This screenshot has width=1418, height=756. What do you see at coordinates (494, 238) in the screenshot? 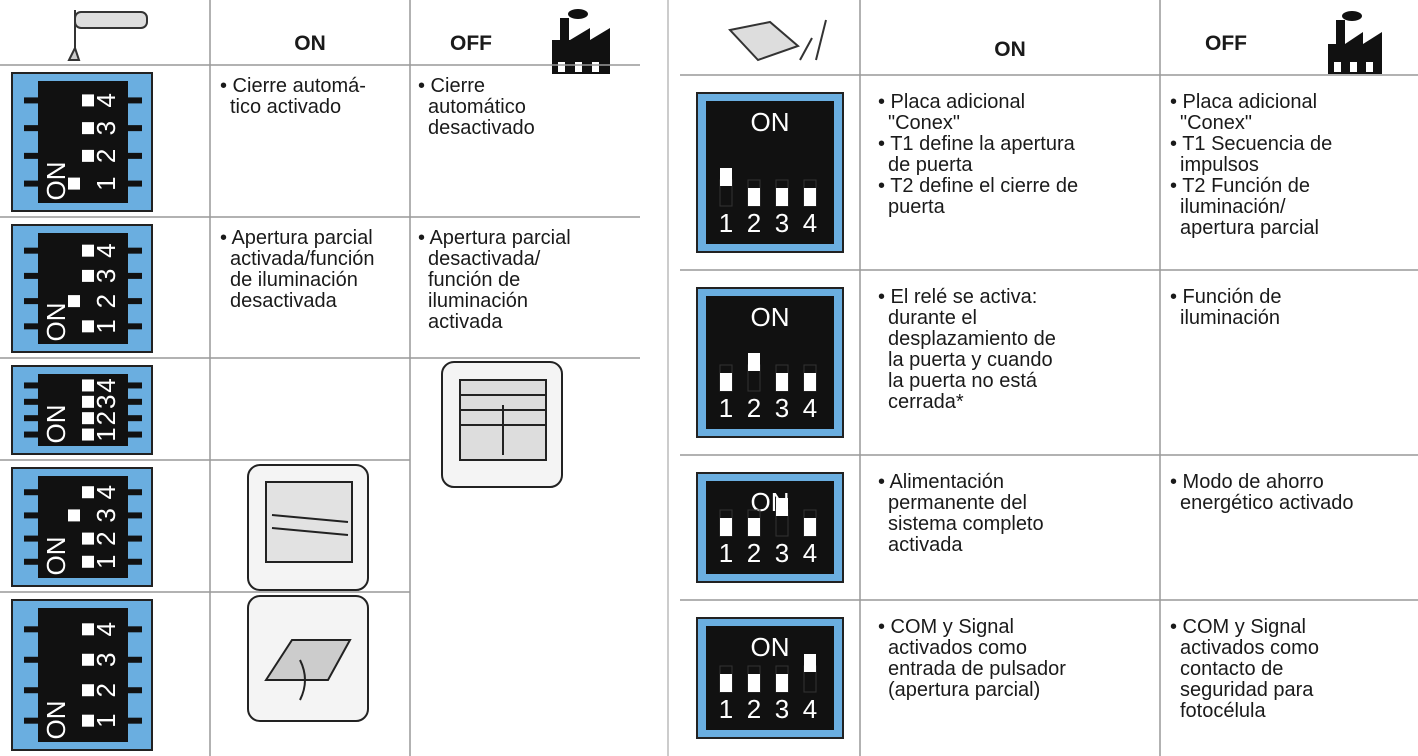
I see `cell-text: • Apertura parcial` at bounding box center [494, 238].